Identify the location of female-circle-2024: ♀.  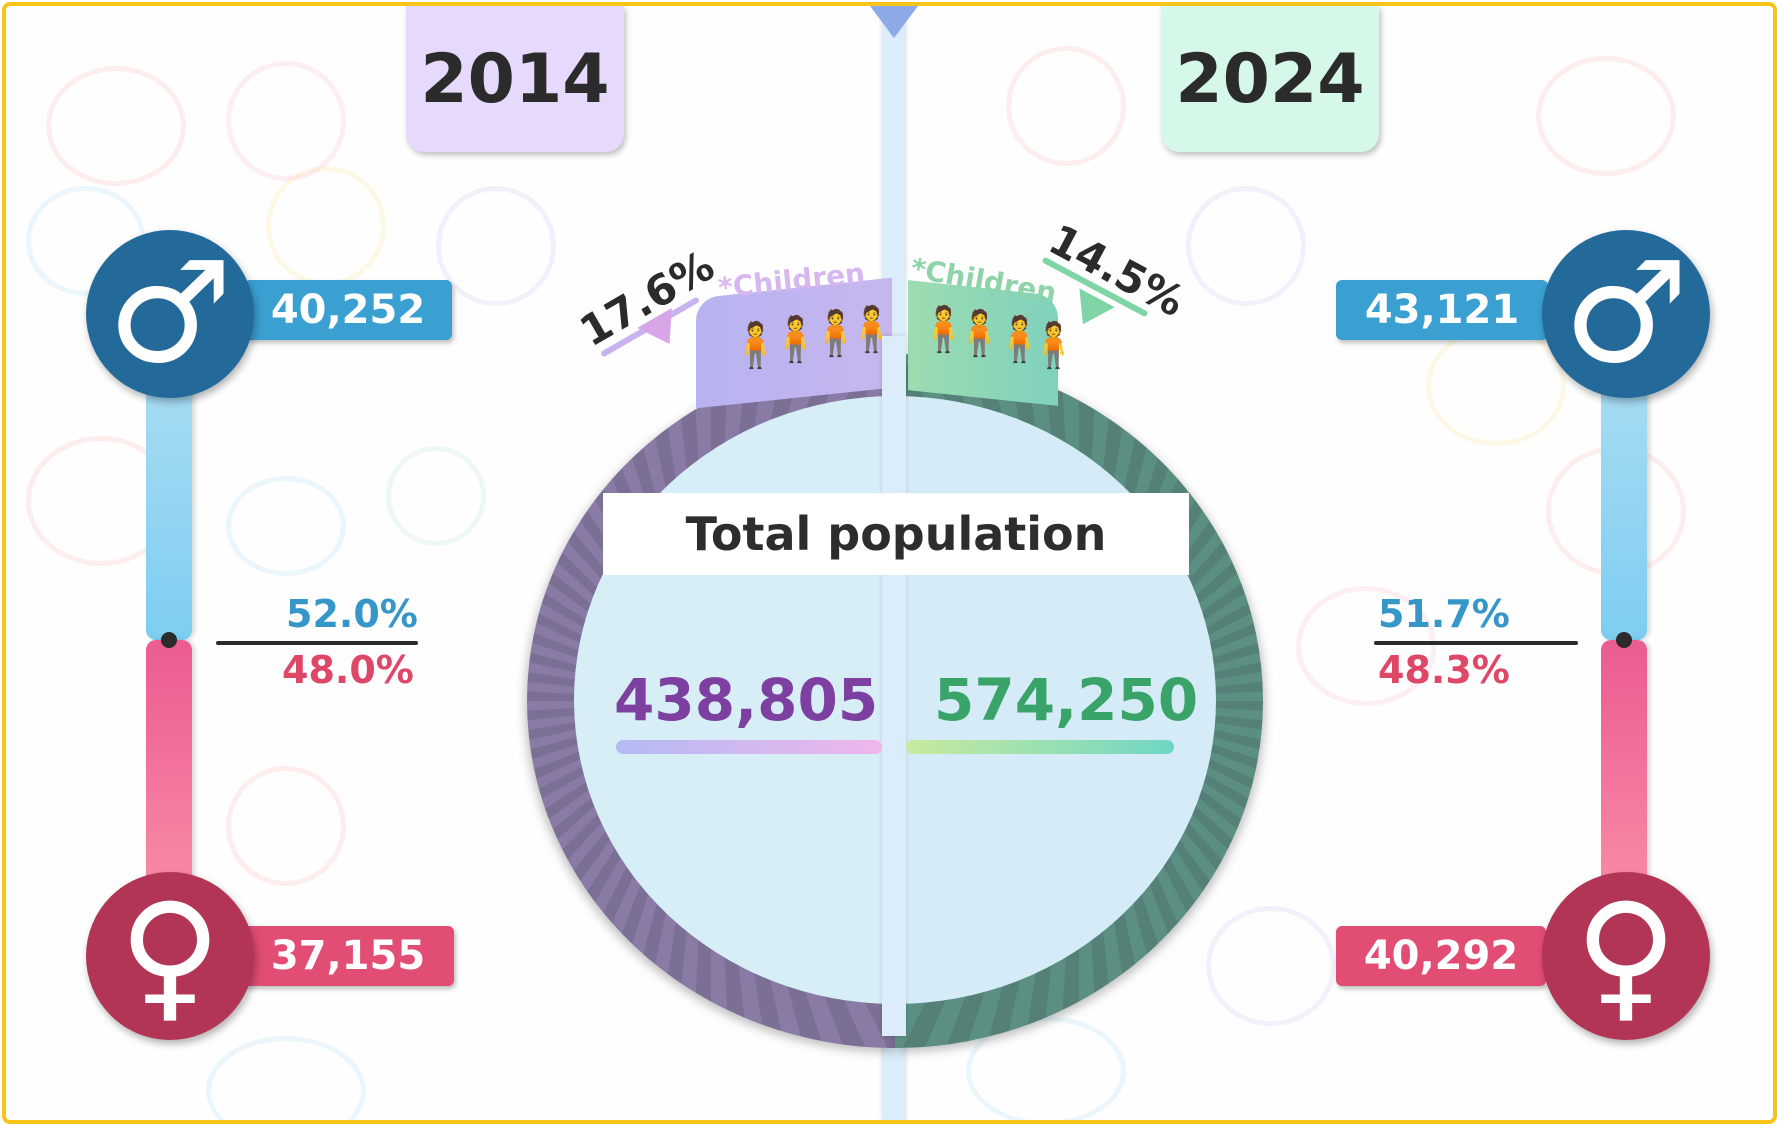
(1626, 956).